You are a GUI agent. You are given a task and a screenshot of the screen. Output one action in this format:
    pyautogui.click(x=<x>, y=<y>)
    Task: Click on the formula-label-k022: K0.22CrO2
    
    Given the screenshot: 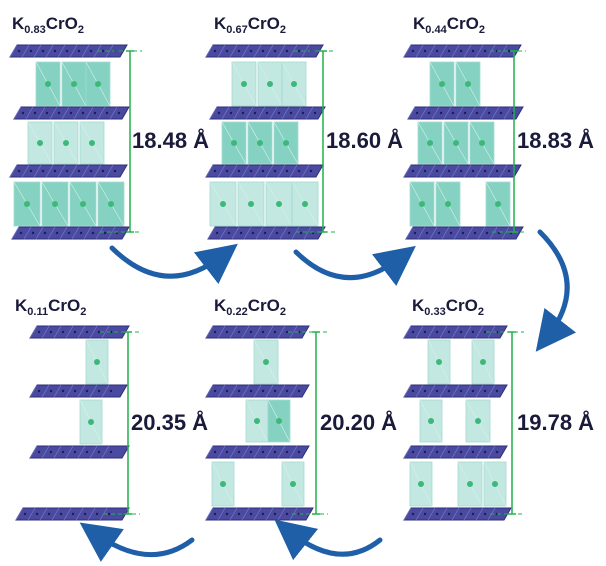 What is the action you would take?
    pyautogui.click(x=250, y=307)
    